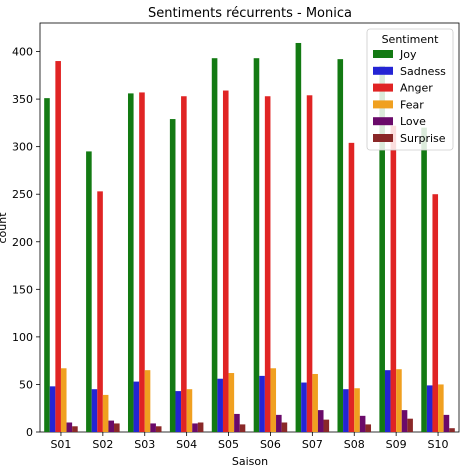 The image size is (465, 476). I want to click on bar-fear-s10, so click(441, 408).